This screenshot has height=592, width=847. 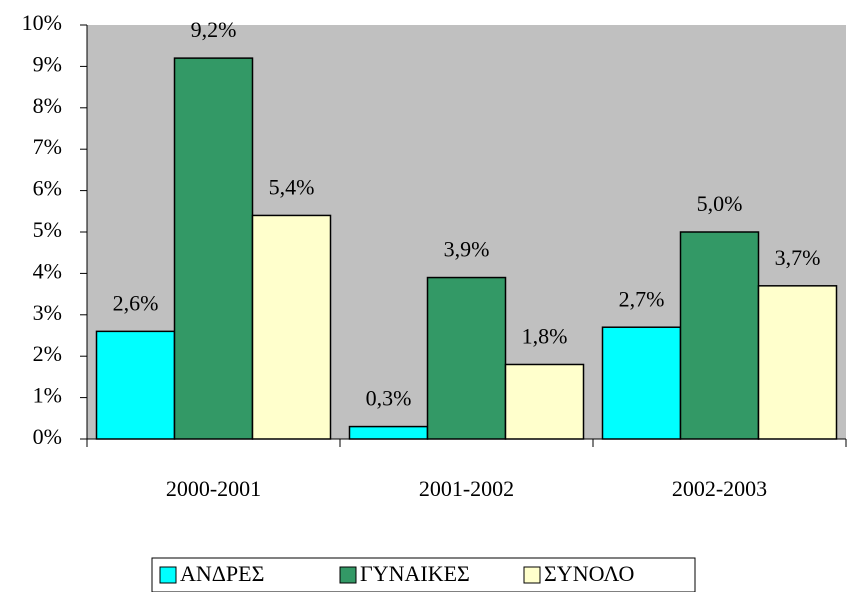 I want to click on y-tick-label: 9%, so click(x=47, y=63).